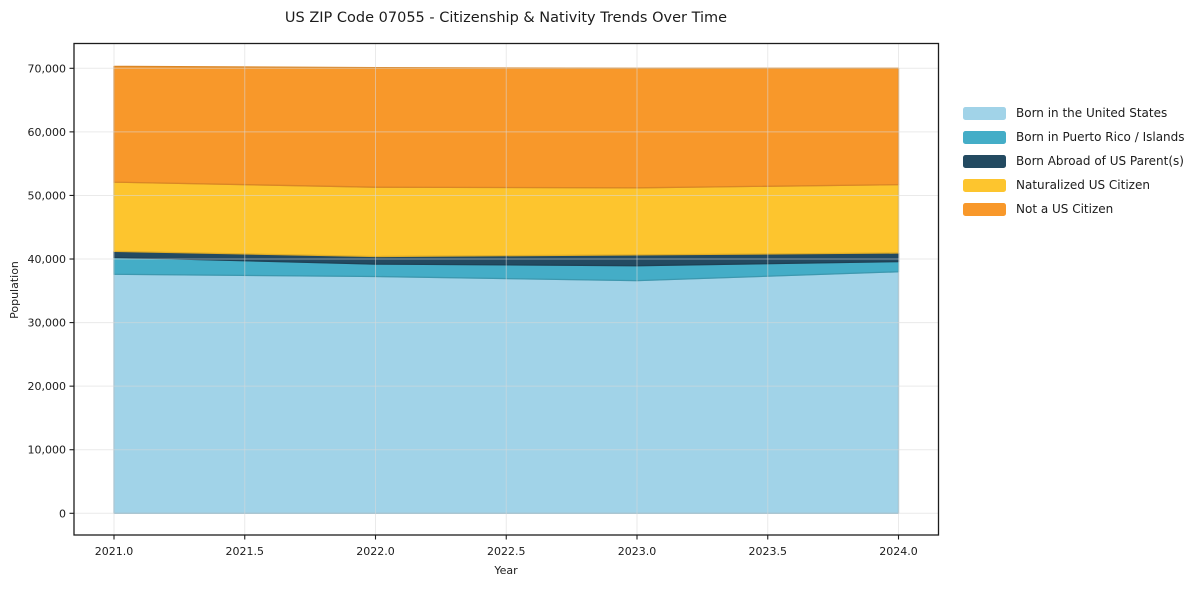  What do you see at coordinates (14, 290) in the screenshot?
I see `y-axis-label: Population` at bounding box center [14, 290].